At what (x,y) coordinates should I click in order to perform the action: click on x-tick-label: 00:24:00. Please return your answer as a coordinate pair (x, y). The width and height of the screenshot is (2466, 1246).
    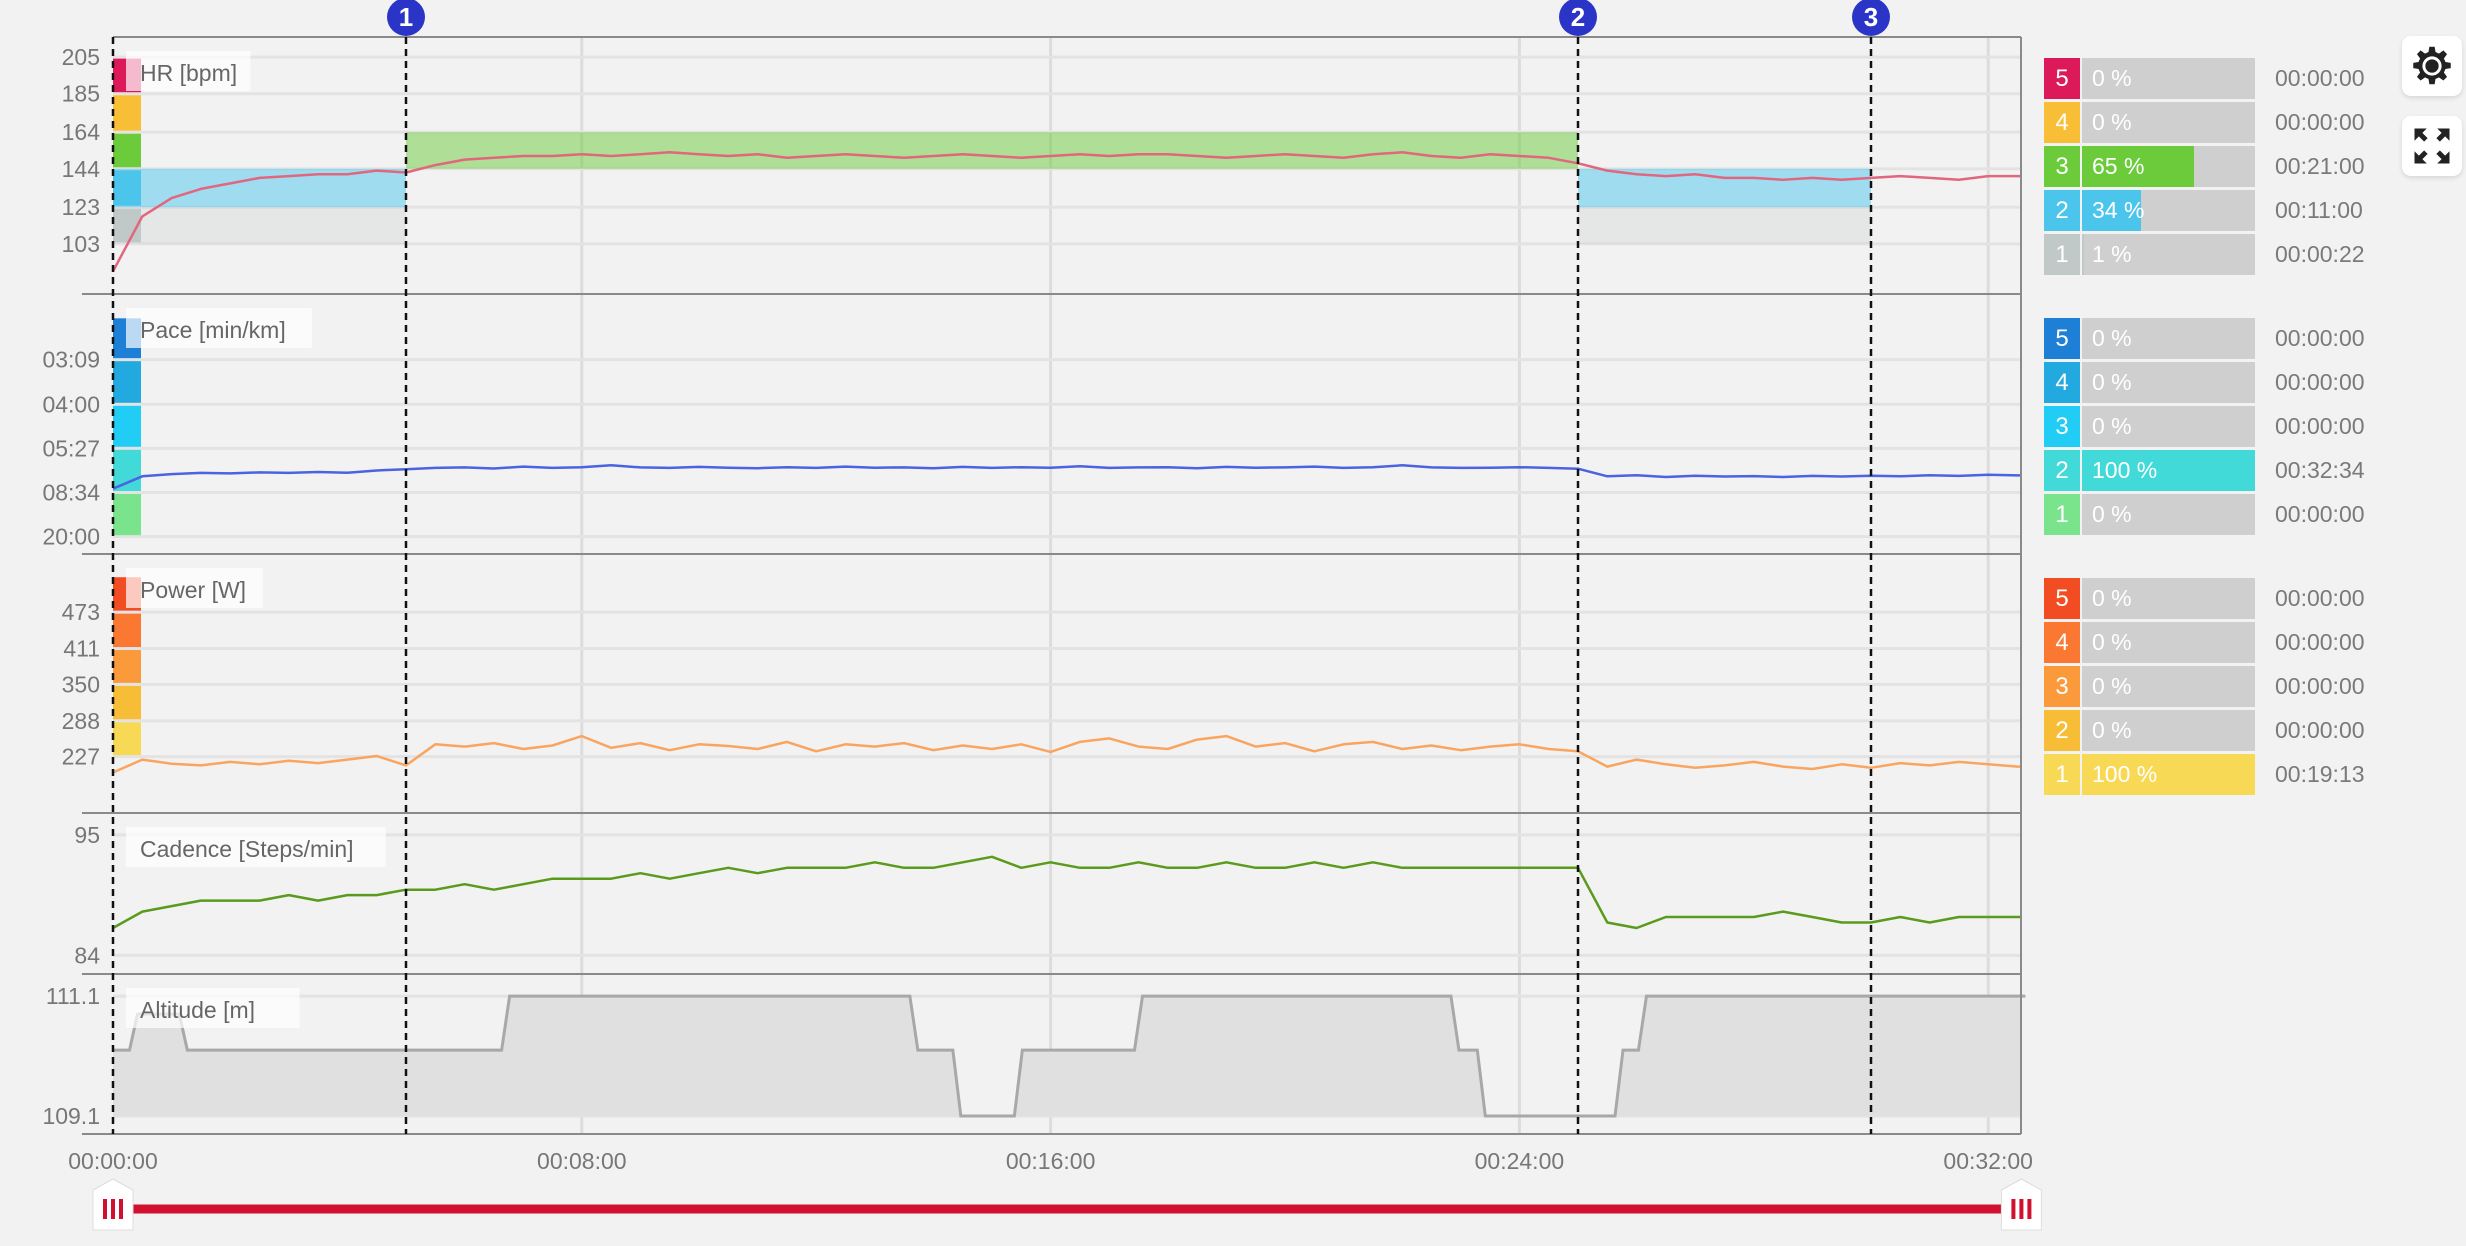
    Looking at the image, I should click on (1520, 1161).